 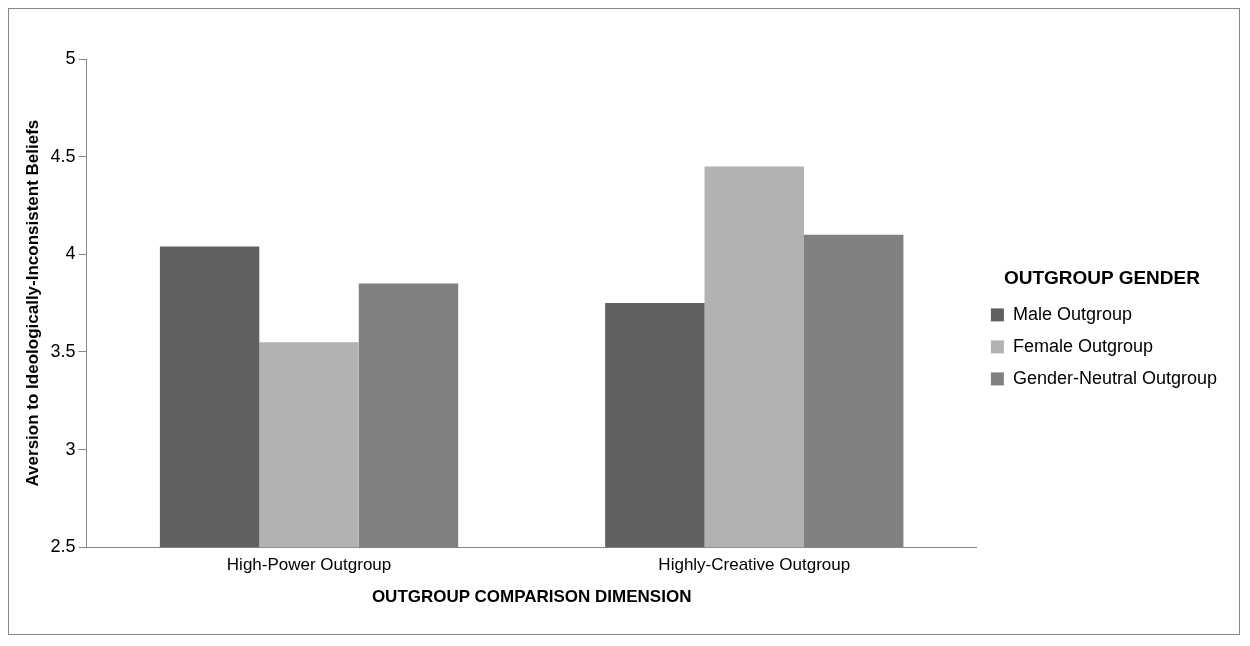 What do you see at coordinates (754, 565) in the screenshot?
I see `x-tick-label: Highly-Creative Outgroup` at bounding box center [754, 565].